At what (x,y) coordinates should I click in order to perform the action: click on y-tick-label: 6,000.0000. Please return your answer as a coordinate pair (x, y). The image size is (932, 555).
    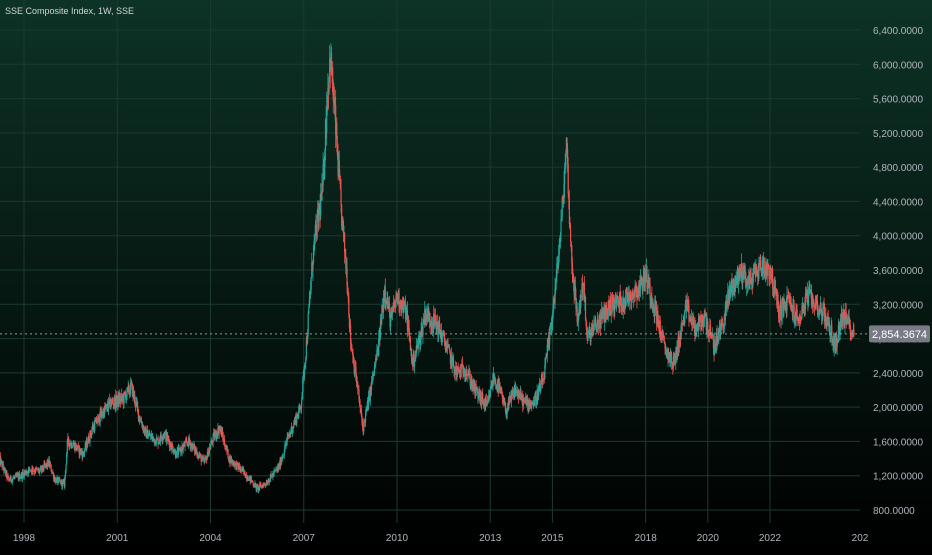
    Looking at the image, I should click on (898, 65).